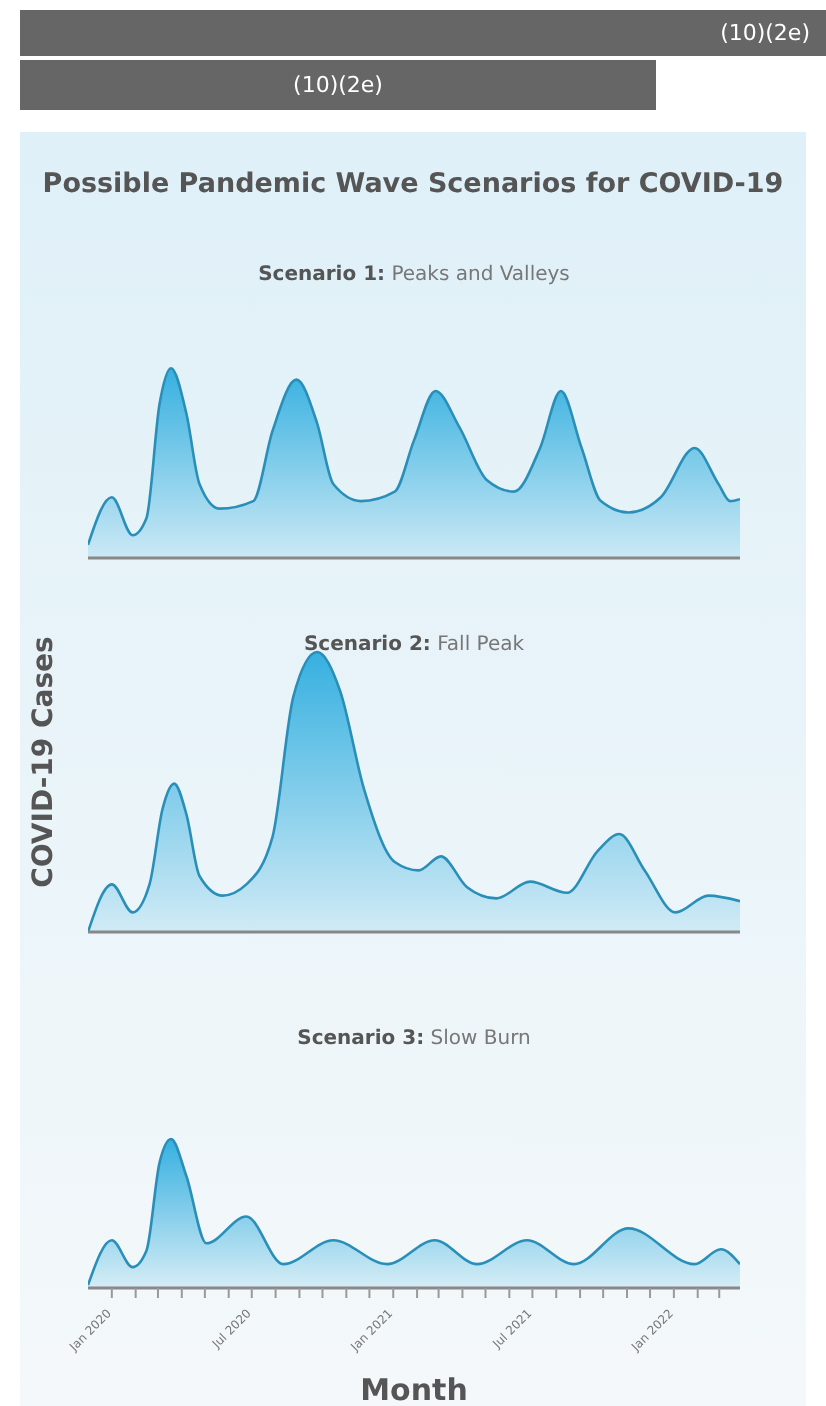  What do you see at coordinates (413, 184) in the screenshot?
I see `chart-title: Possible Pandemic Wave Scenarios for COVID-19` at bounding box center [413, 184].